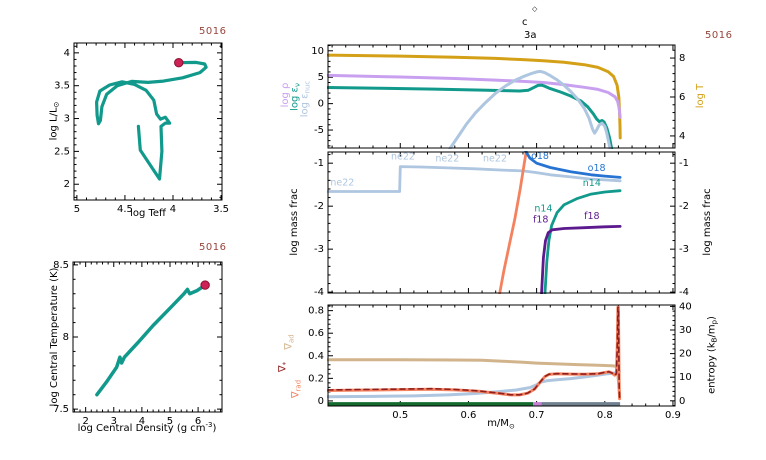  Describe the element at coordinates (700, 96) in the screenshot. I see `logT-axis-label: log T` at that location.